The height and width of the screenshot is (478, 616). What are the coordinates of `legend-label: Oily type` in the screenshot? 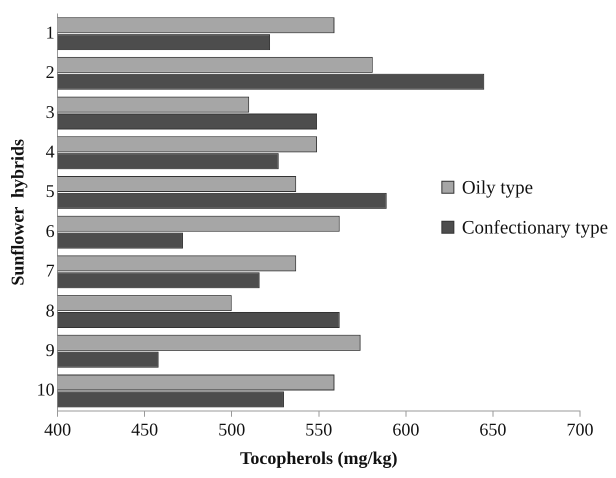 It's located at (498, 187).